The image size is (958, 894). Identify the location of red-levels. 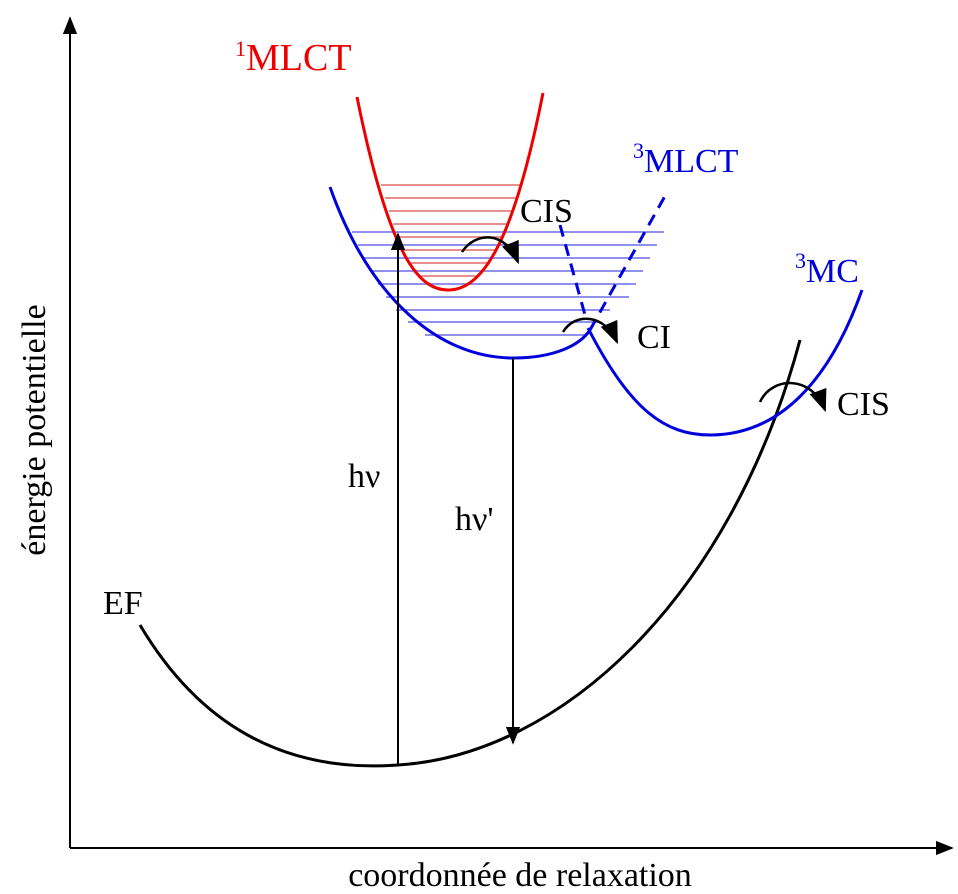
(450, 230).